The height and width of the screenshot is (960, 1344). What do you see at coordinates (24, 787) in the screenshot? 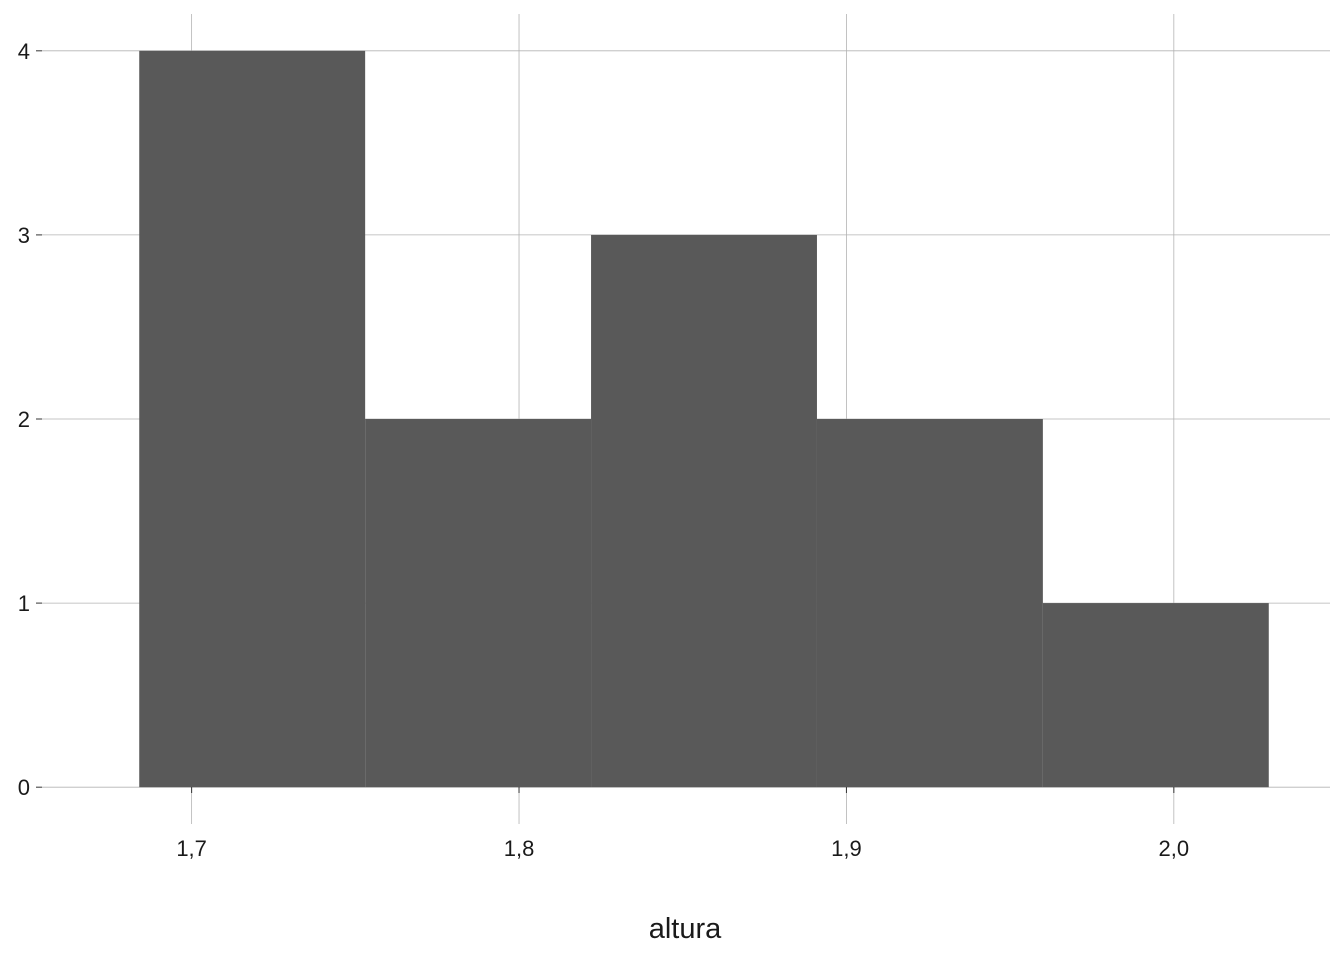
I see `y-tick-label-0: 0` at bounding box center [24, 787].